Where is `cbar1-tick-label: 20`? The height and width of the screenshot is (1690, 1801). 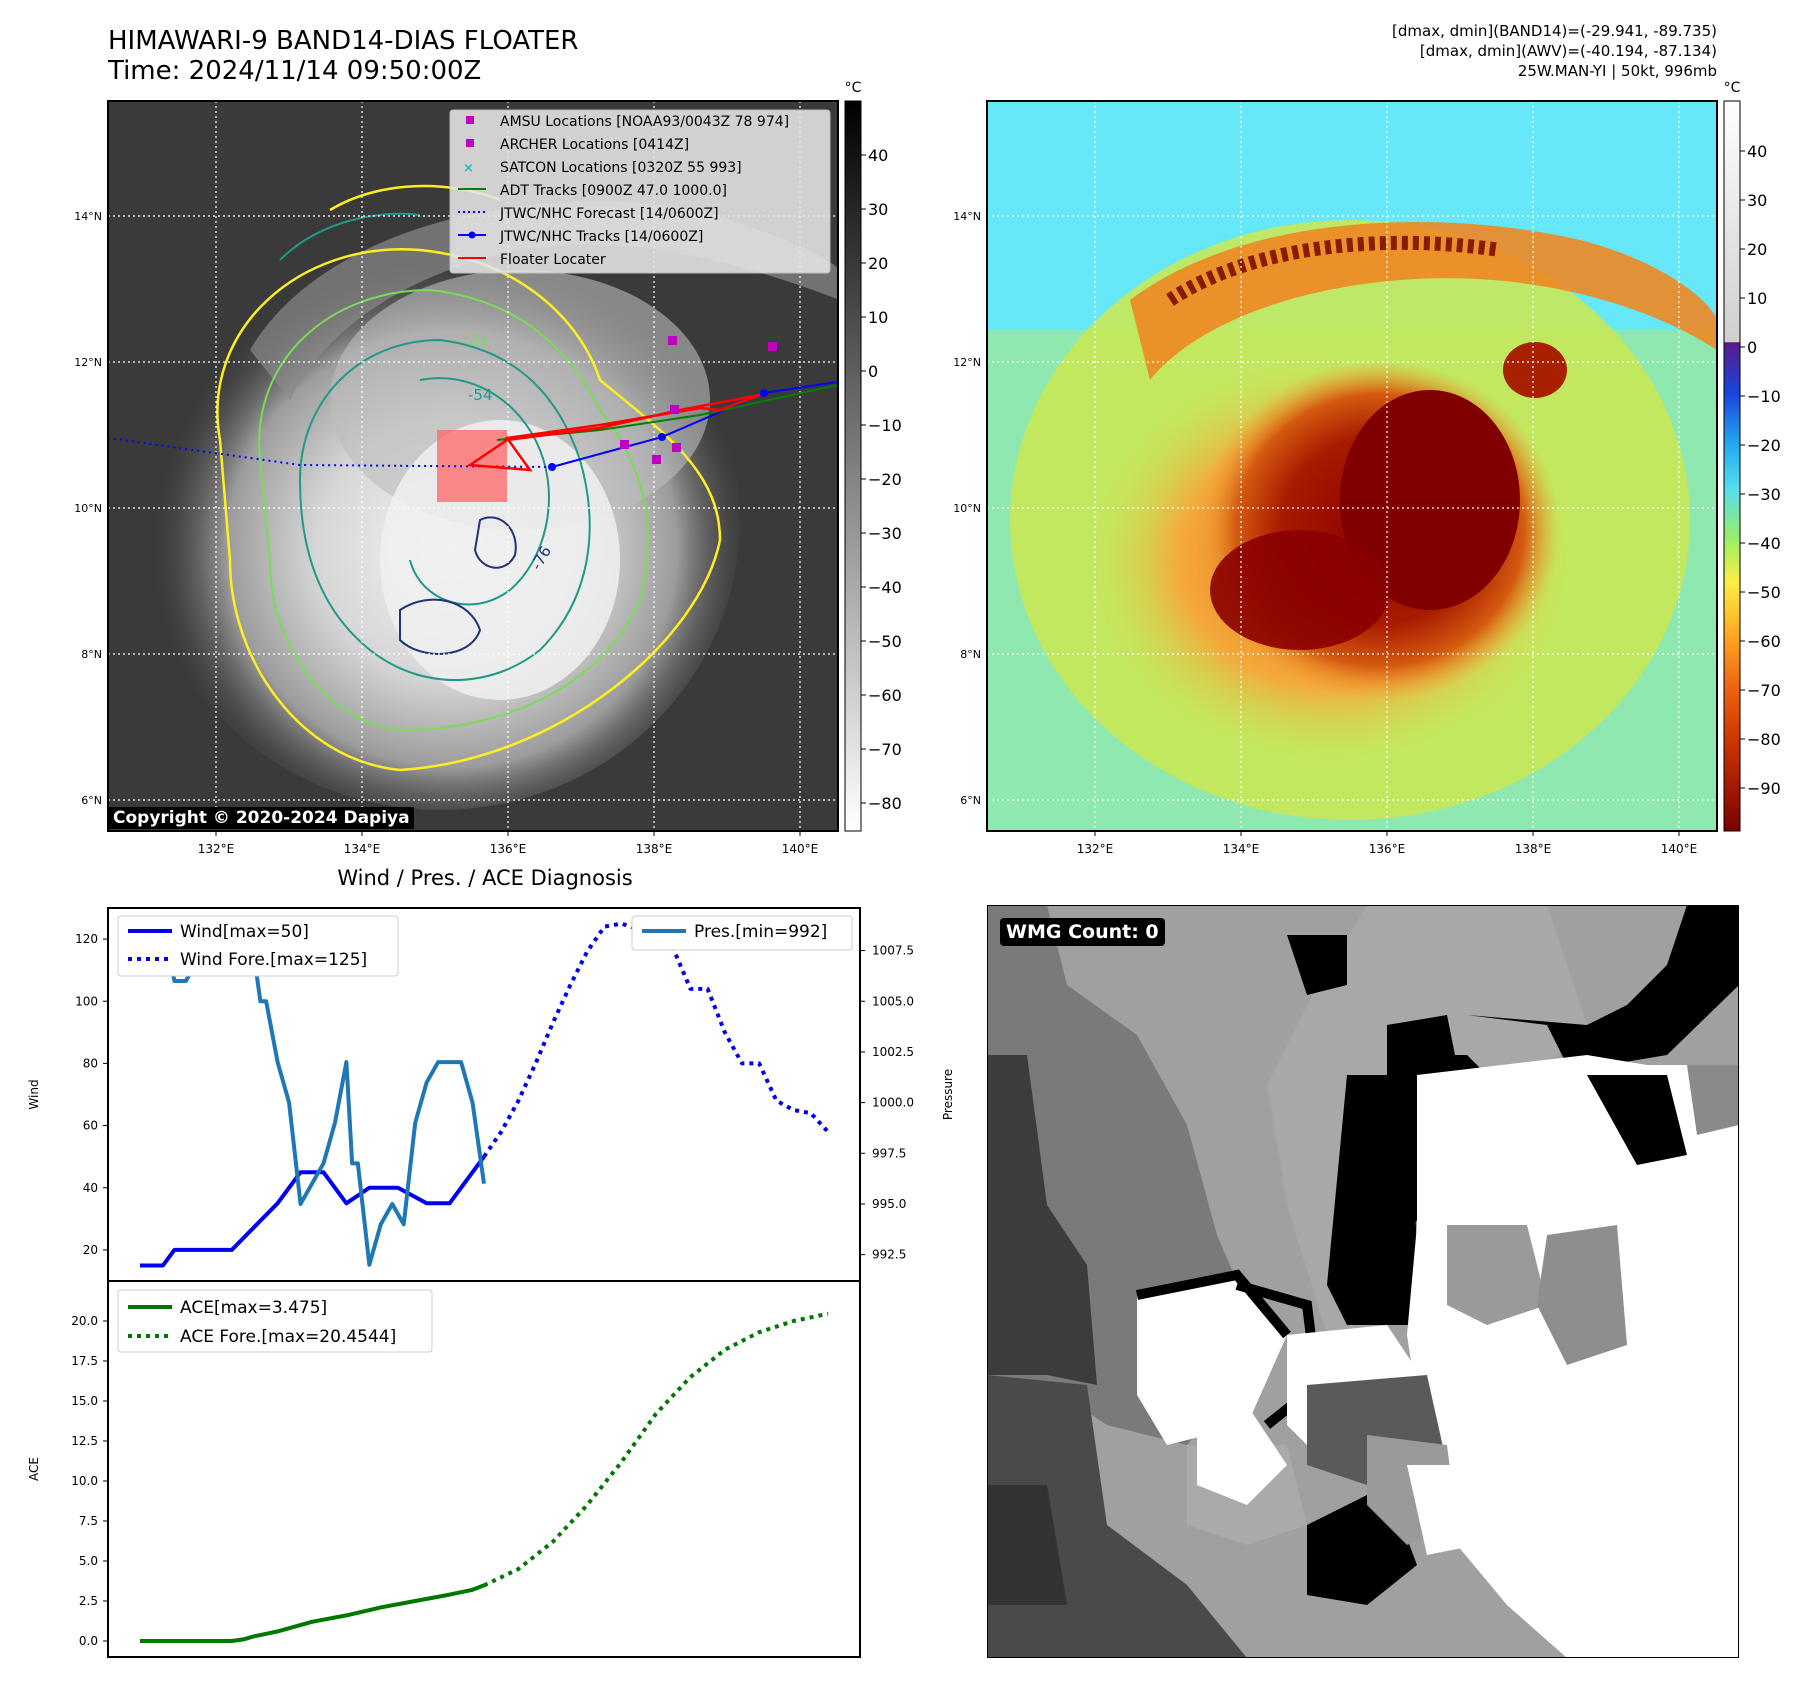 cbar1-tick-label: 20 is located at coordinates (878, 263).